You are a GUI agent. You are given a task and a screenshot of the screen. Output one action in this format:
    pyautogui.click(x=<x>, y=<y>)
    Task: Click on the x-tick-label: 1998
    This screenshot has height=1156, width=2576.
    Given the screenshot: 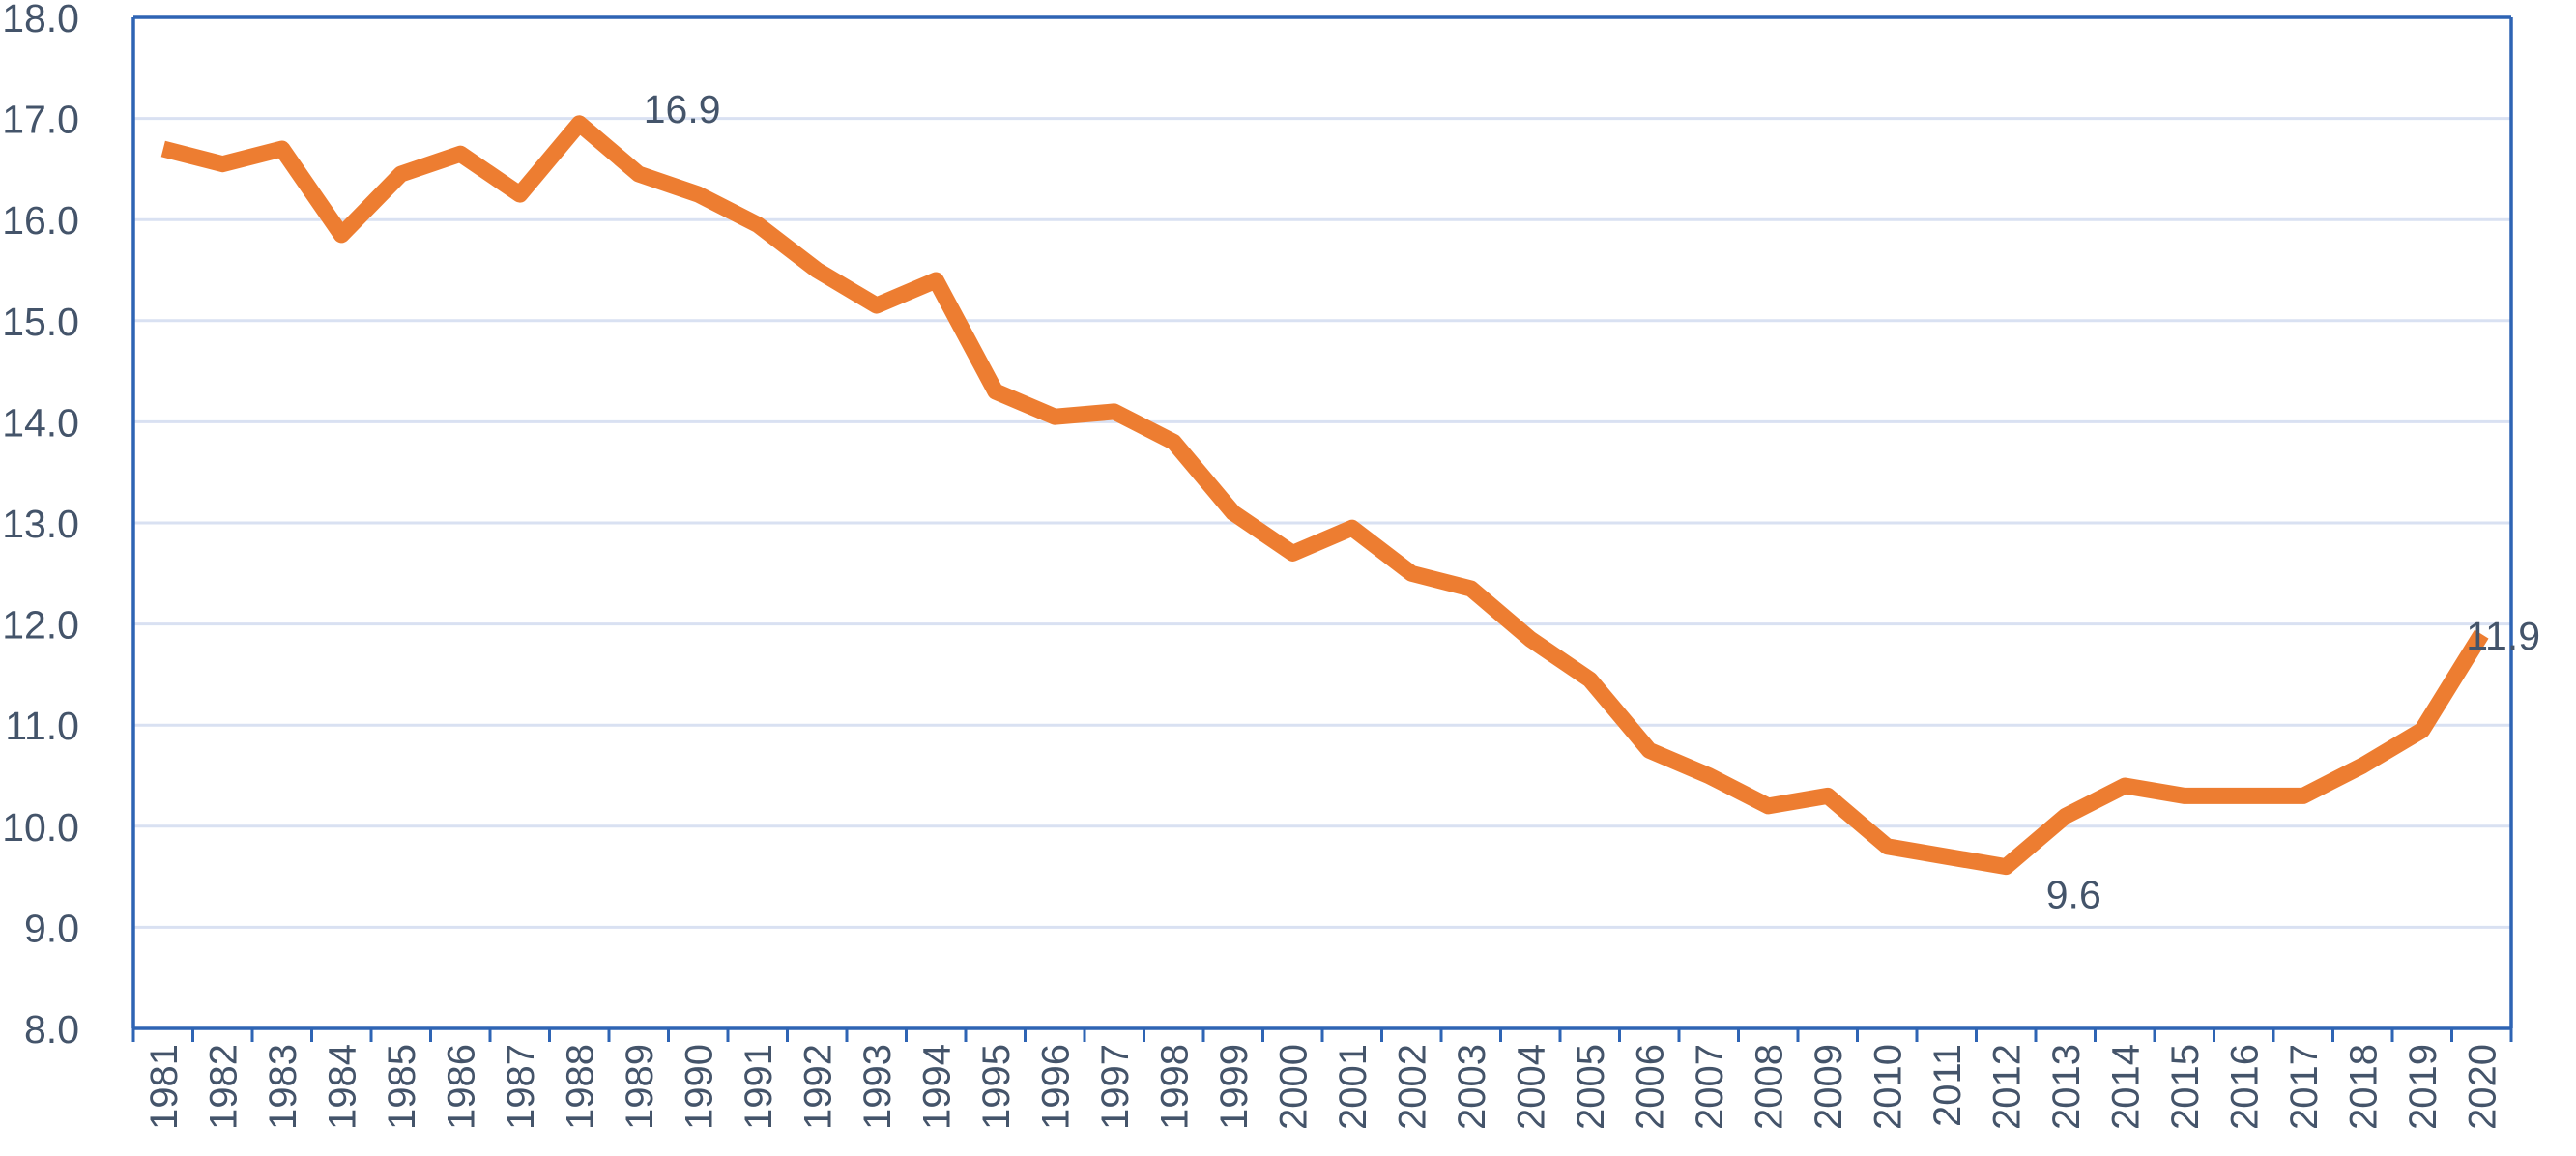 What is the action you would take?
    pyautogui.click(x=1174, y=1087)
    